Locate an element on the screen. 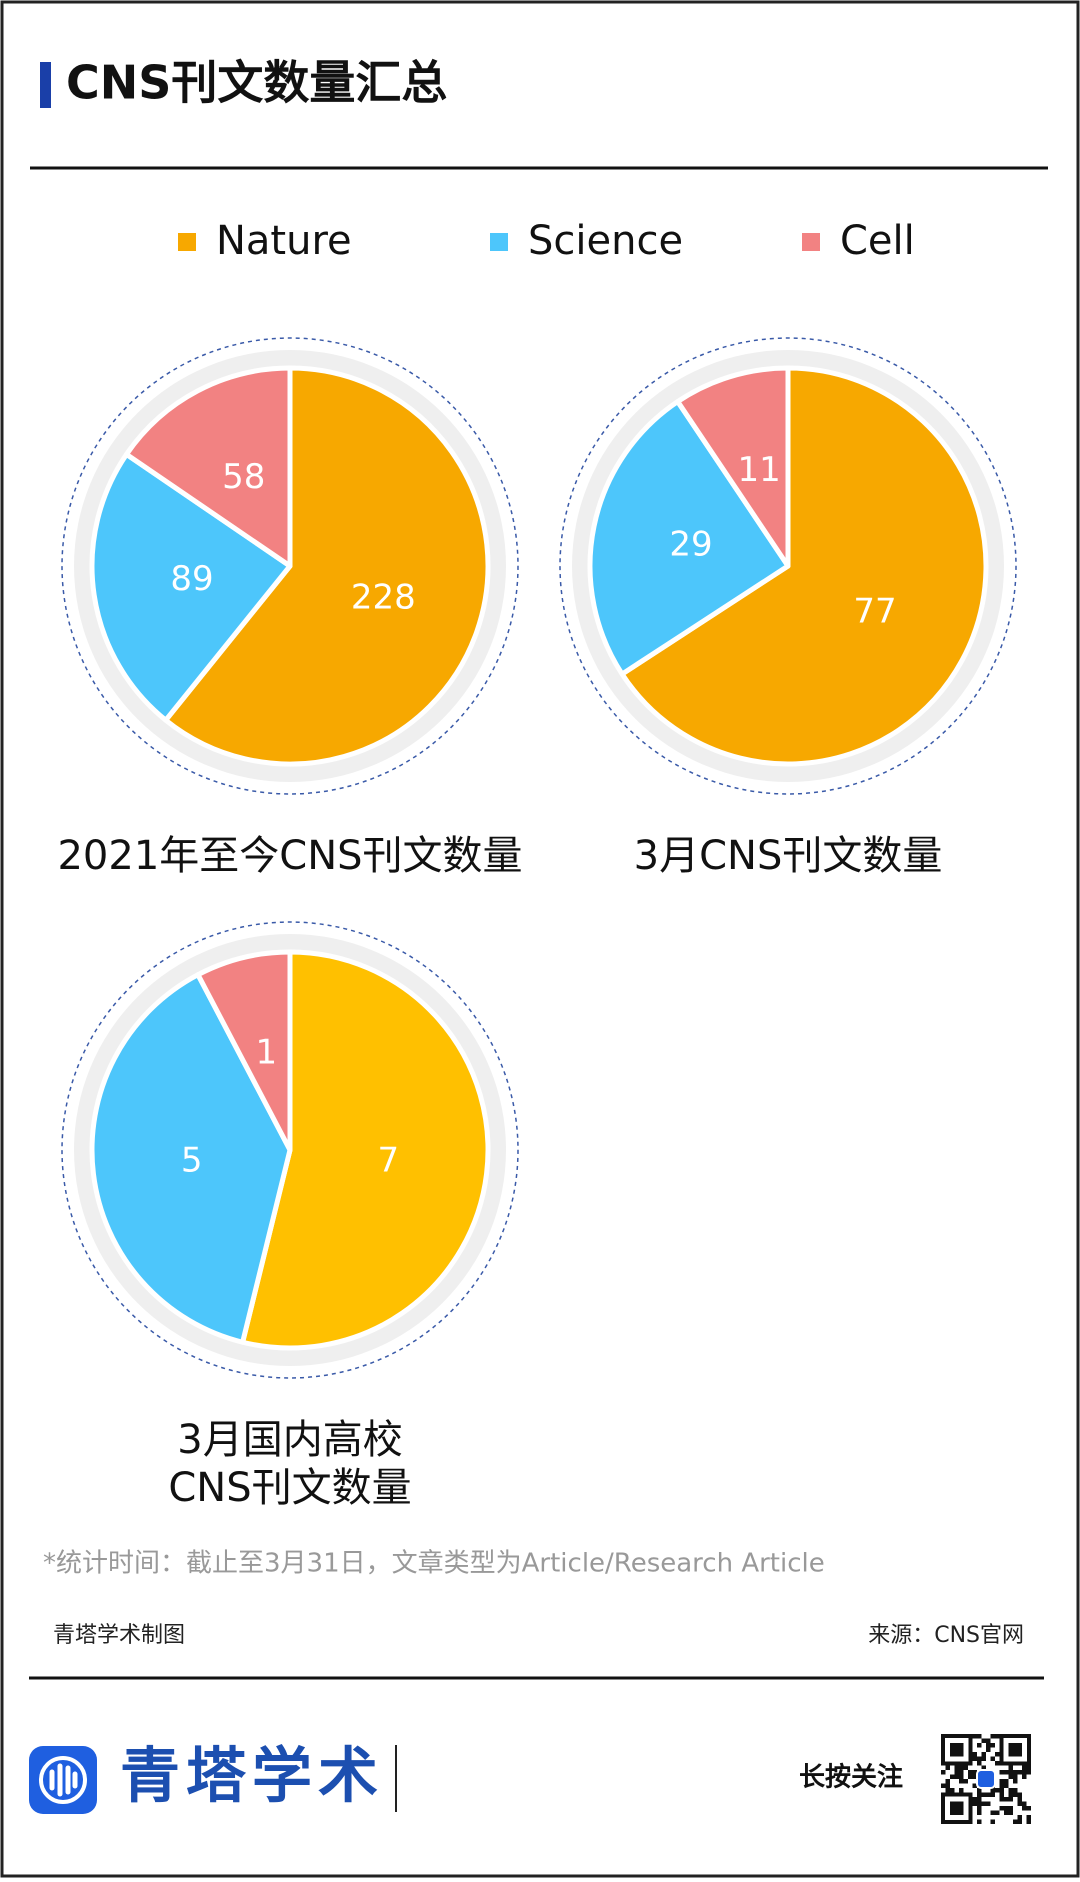 The height and width of the screenshot is (1882, 1080). slice-label: 5 is located at coordinates (192, 1160).